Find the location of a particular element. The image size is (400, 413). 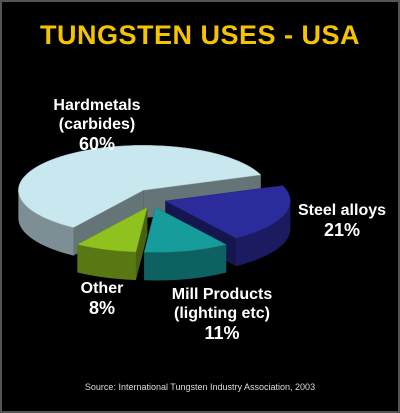

slice-label: Other is located at coordinates (102, 288).